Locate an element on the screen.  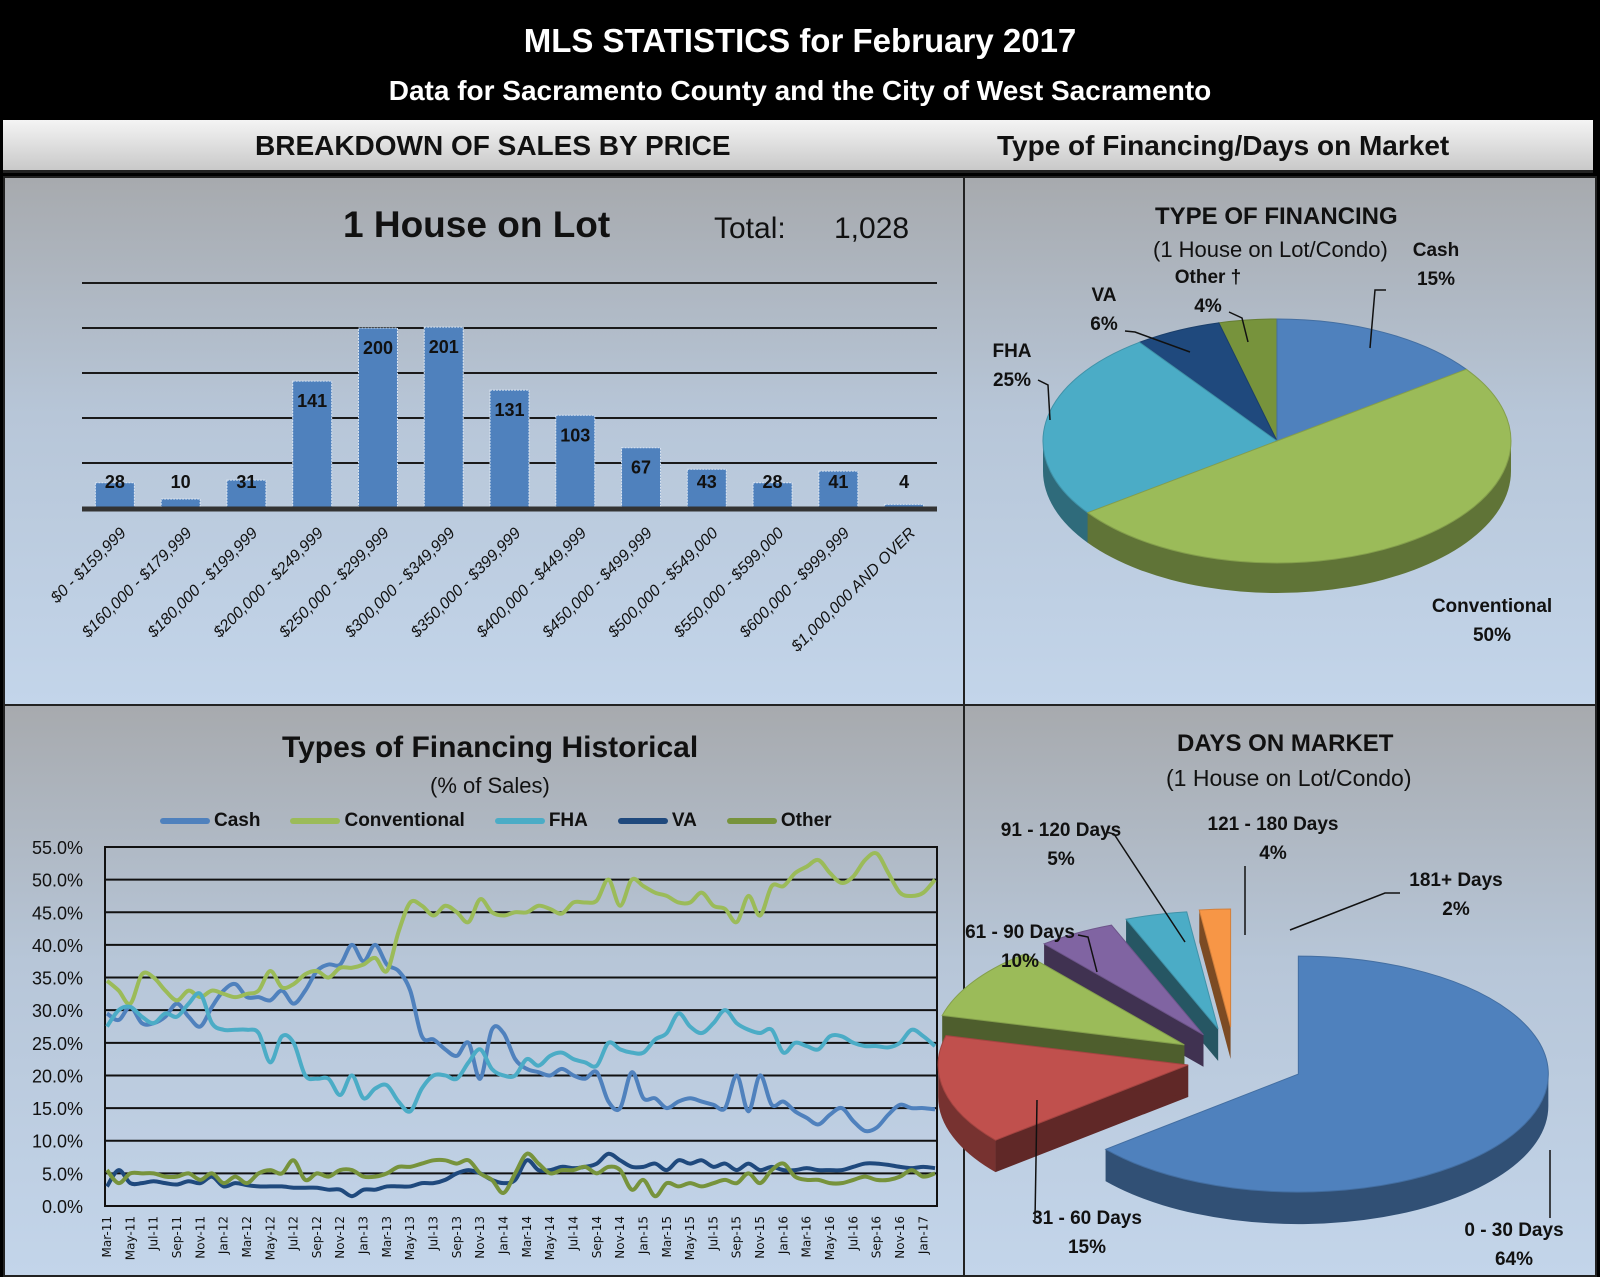
bar-value-label: 200 is located at coordinates (378, 348).